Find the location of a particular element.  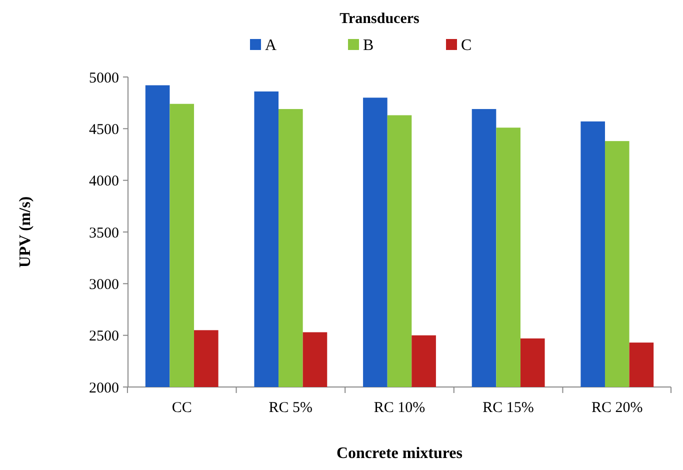

x-tick-label: RC 20% is located at coordinates (617, 408).